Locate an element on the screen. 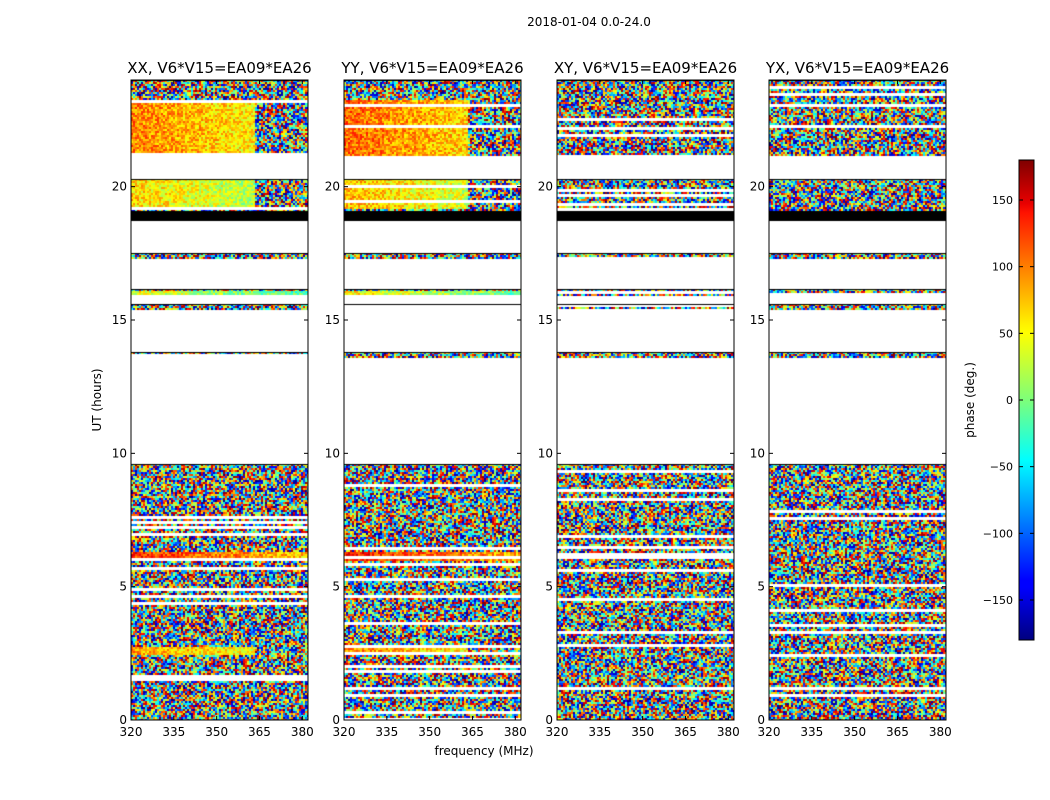 This screenshot has height=800, width=1050. panel-title: XY, V6*V15=EA09*EA26 is located at coordinates (645, 68).